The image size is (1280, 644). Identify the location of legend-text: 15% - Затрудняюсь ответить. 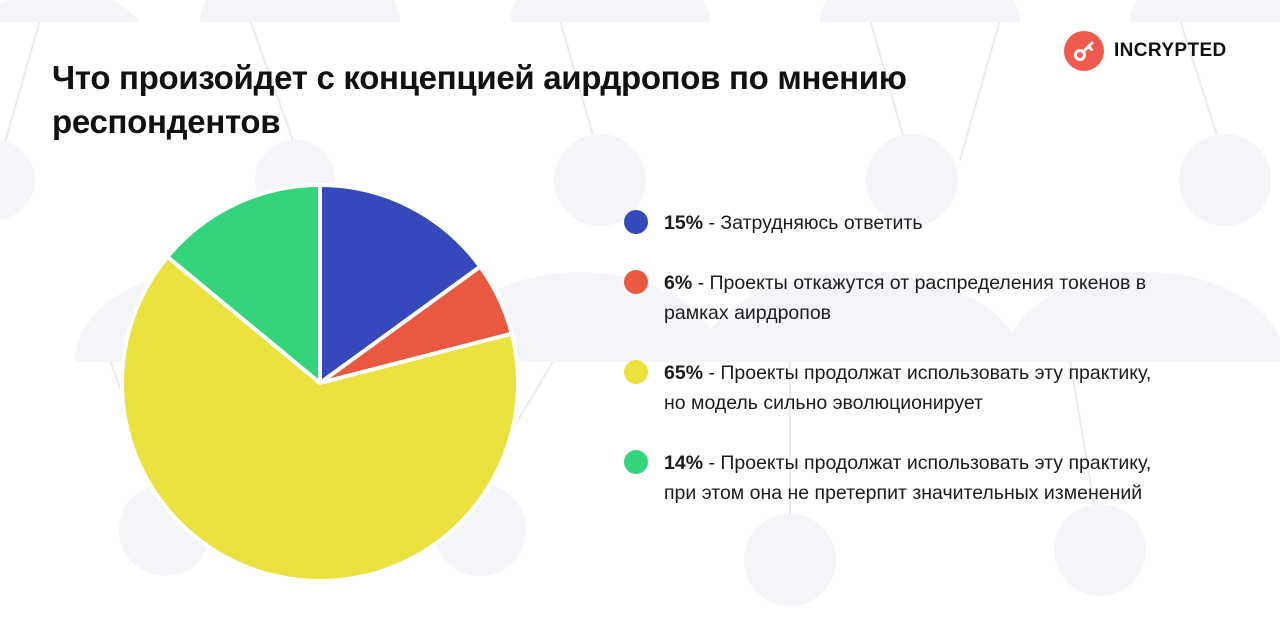
(793, 223).